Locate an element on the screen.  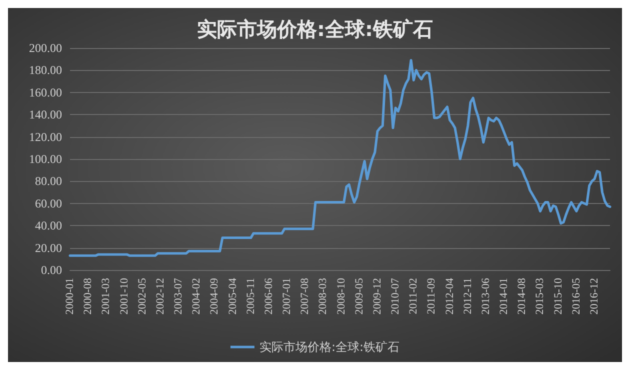
x-tick-label: 2001-03 is located at coordinates (106, 296).